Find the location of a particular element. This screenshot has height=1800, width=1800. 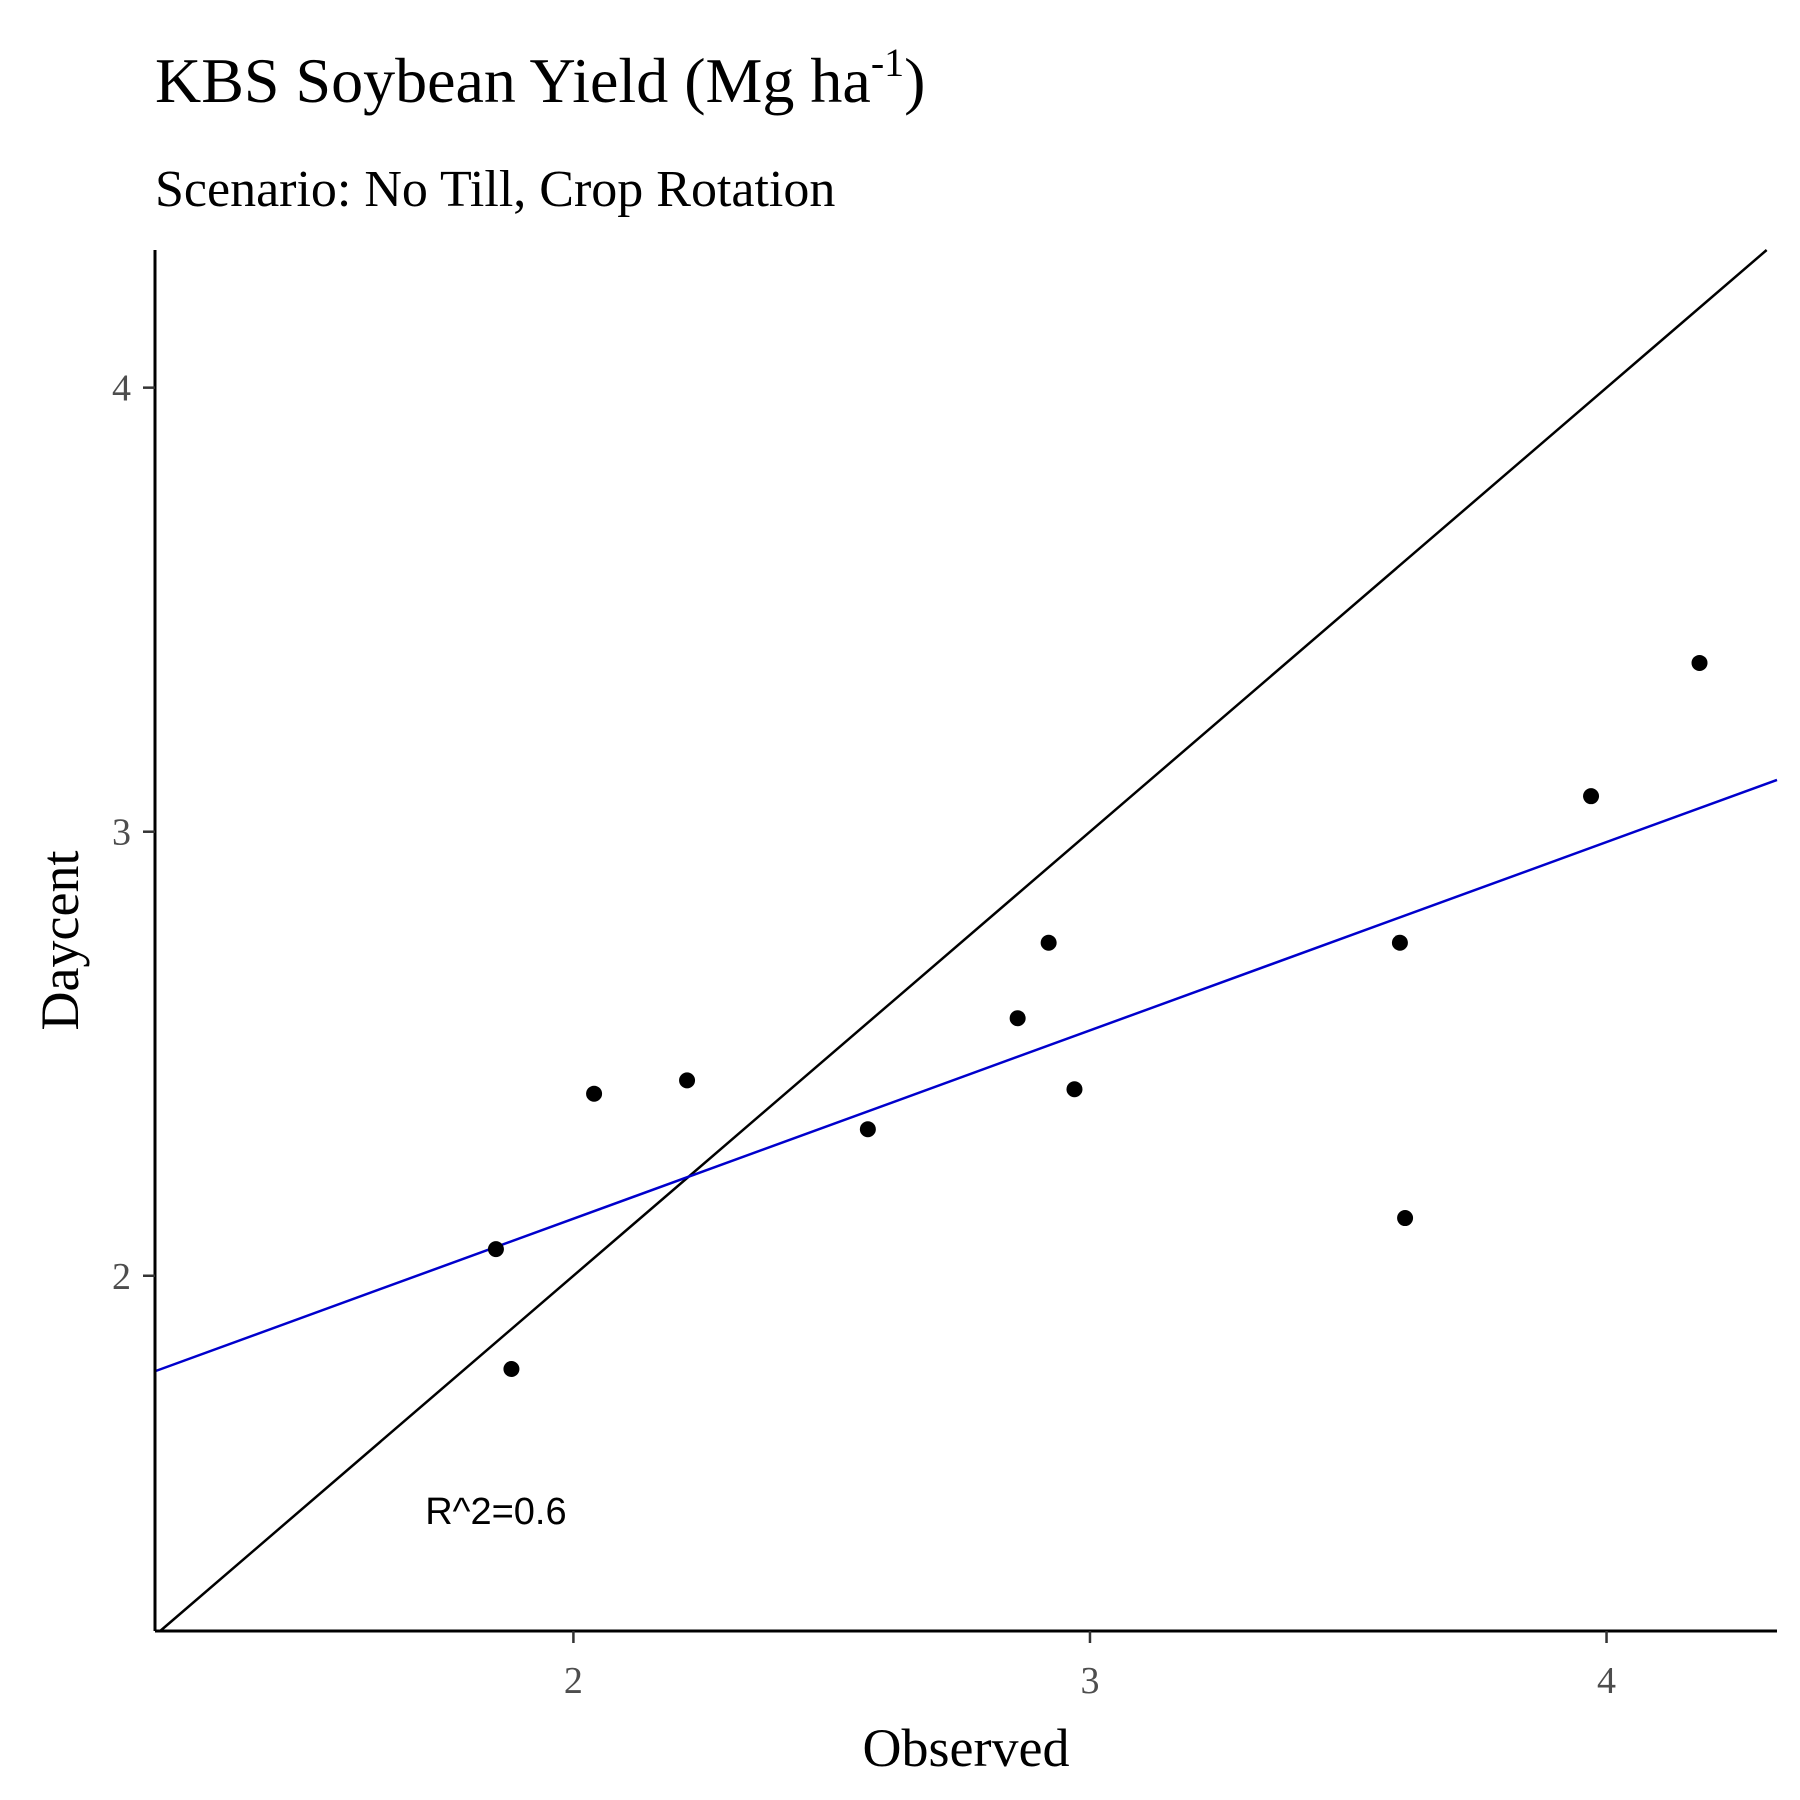

y-tick-label: 2 is located at coordinates (121, 1277).